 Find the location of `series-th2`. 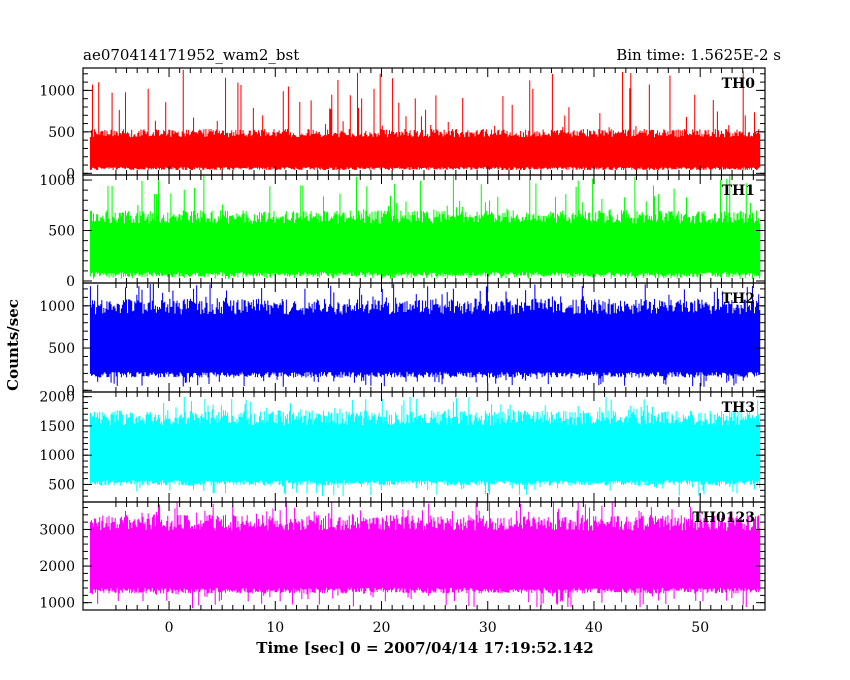

series-th2 is located at coordinates (425, 335).